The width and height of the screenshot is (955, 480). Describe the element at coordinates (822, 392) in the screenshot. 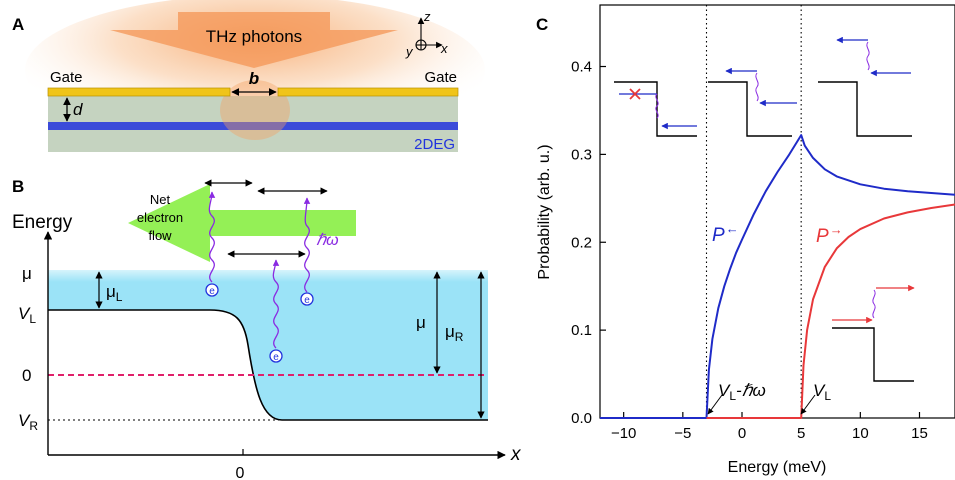

I see `annotation-right: VL` at that location.